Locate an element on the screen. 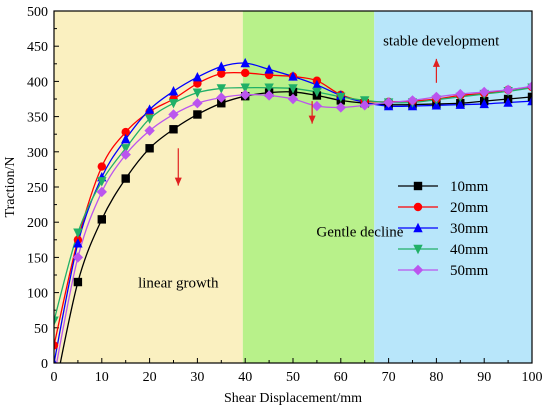 This screenshot has height=409, width=550. x-tick-label: 100 is located at coordinates (532, 377).